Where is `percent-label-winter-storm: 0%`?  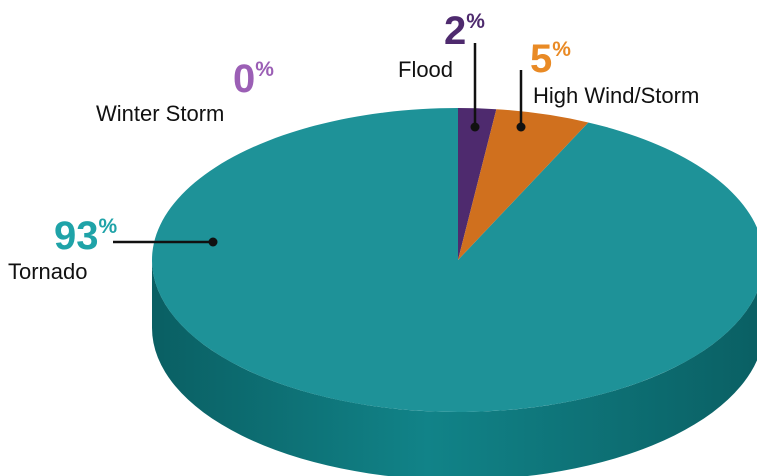
percent-label-winter-storm: 0% is located at coordinates (253, 79).